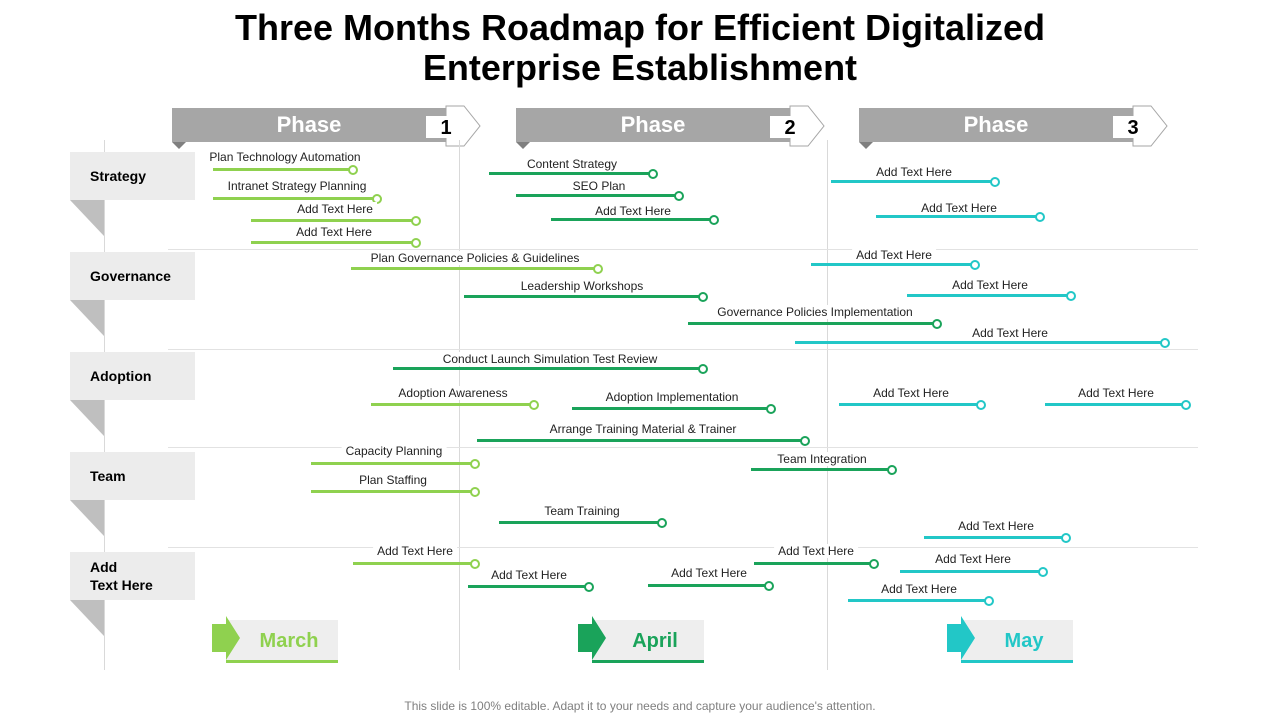 The width and height of the screenshot is (1280, 720). I want to click on phase-header-3: Phase 3, so click(1014, 126).